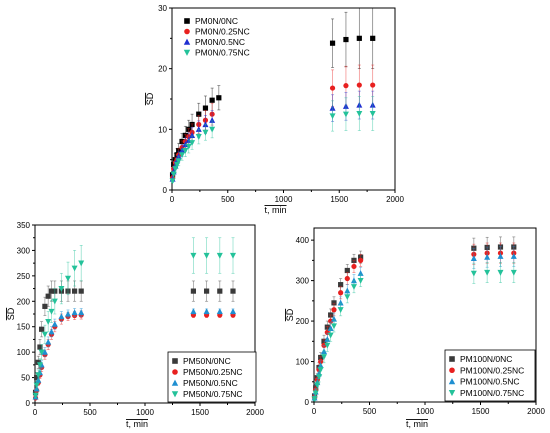 The image size is (550, 433). What do you see at coordinates (222, 53) in the screenshot?
I see `legend-label: PM0N/0.75NC` at bounding box center [222, 53].